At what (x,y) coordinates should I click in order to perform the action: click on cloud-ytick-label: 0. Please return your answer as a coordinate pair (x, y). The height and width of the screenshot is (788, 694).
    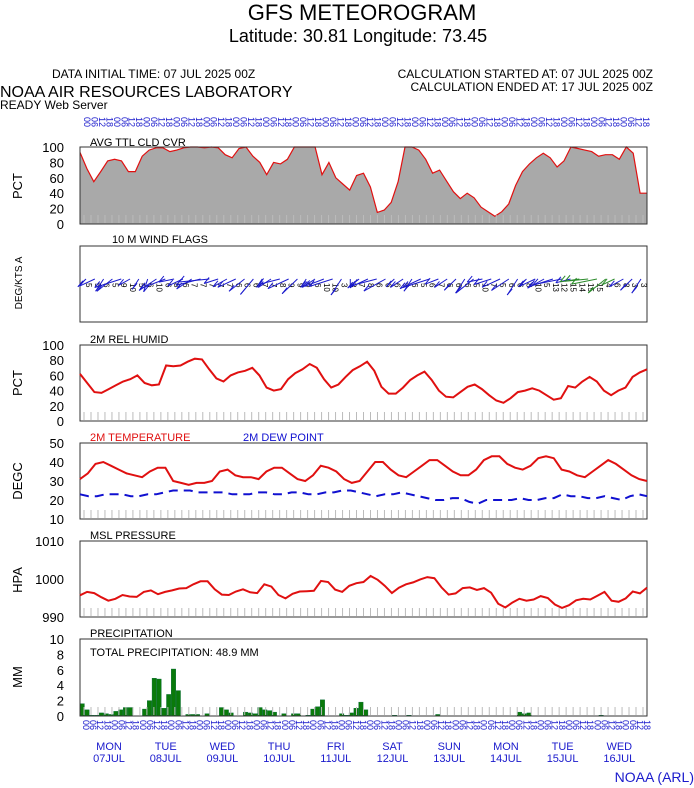
    Looking at the image, I should click on (60, 224).